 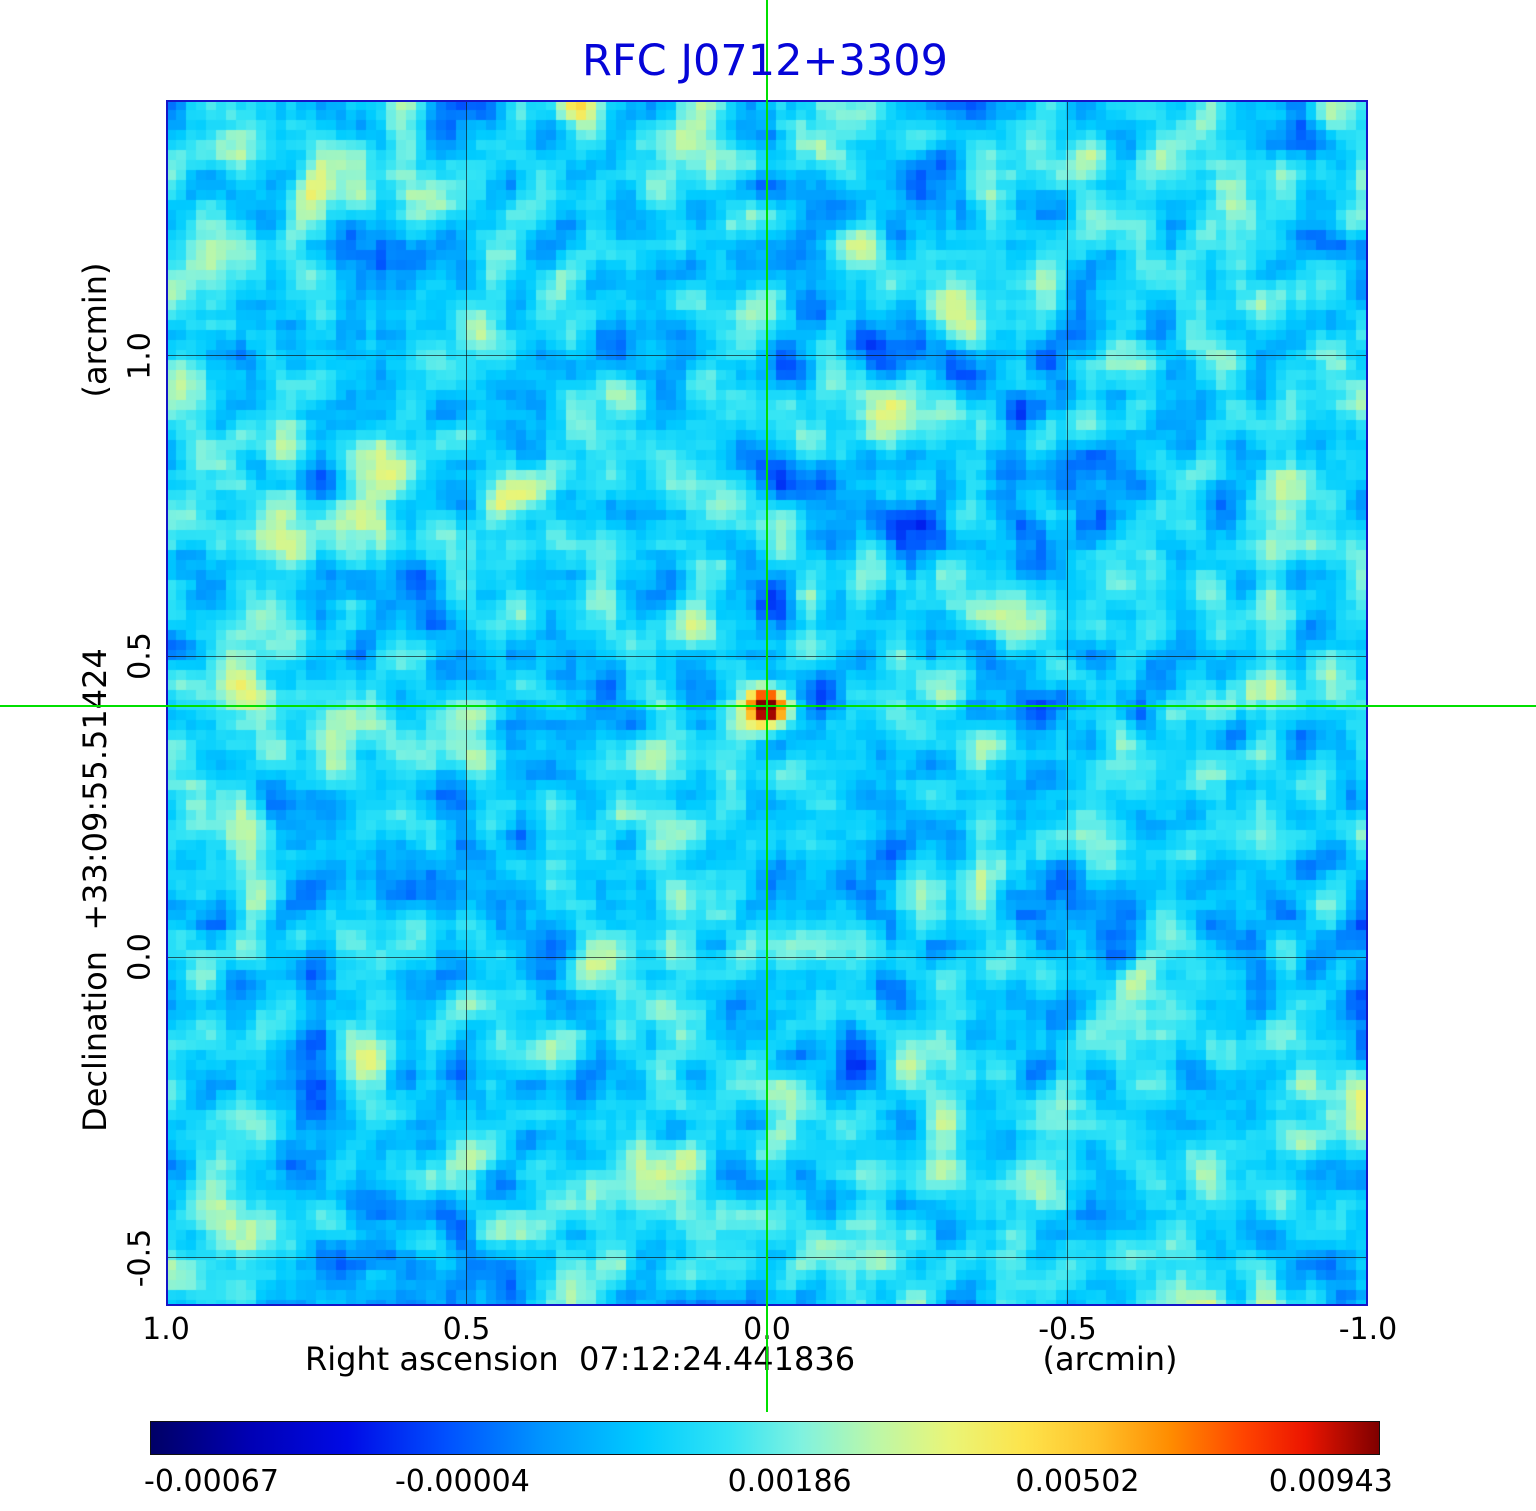 What do you see at coordinates (140, 957) in the screenshot?
I see `y-tick-label: 0.0` at bounding box center [140, 957].